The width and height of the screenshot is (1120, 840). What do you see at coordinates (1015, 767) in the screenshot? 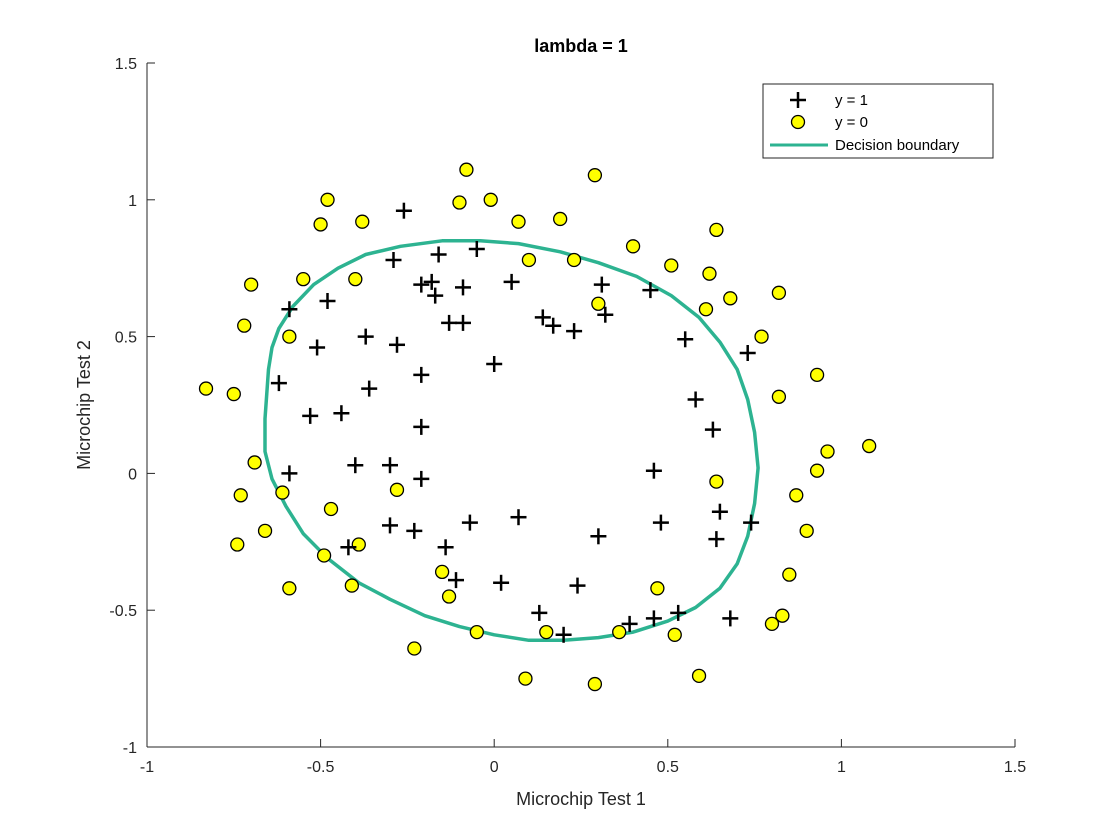
I see `x-tick-label: 1.5` at bounding box center [1015, 767].